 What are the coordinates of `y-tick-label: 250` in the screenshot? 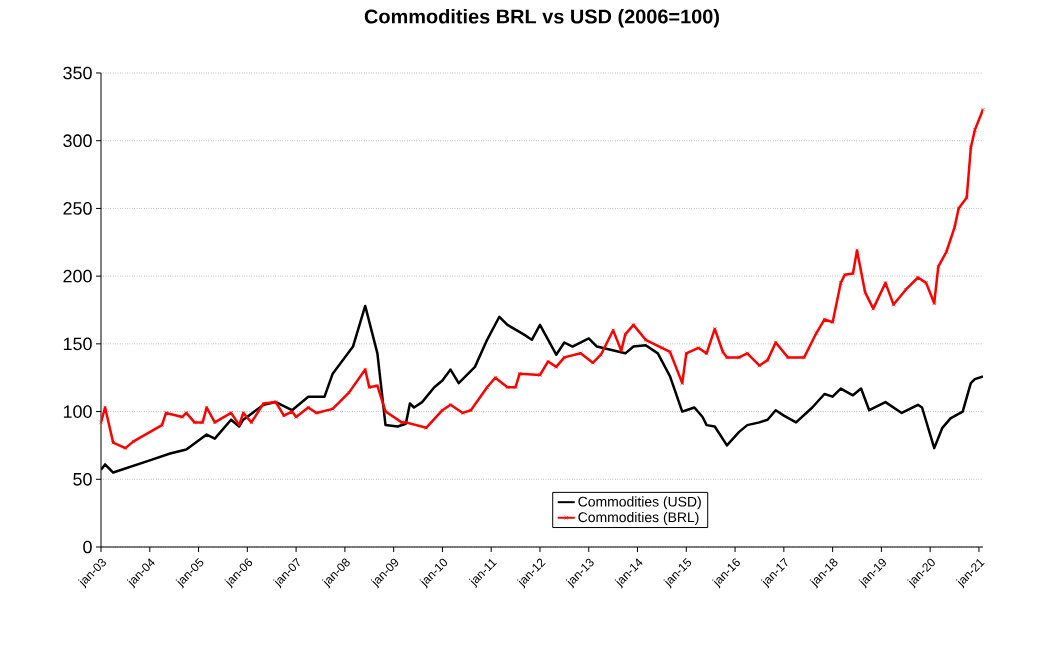 It's located at (77, 208).